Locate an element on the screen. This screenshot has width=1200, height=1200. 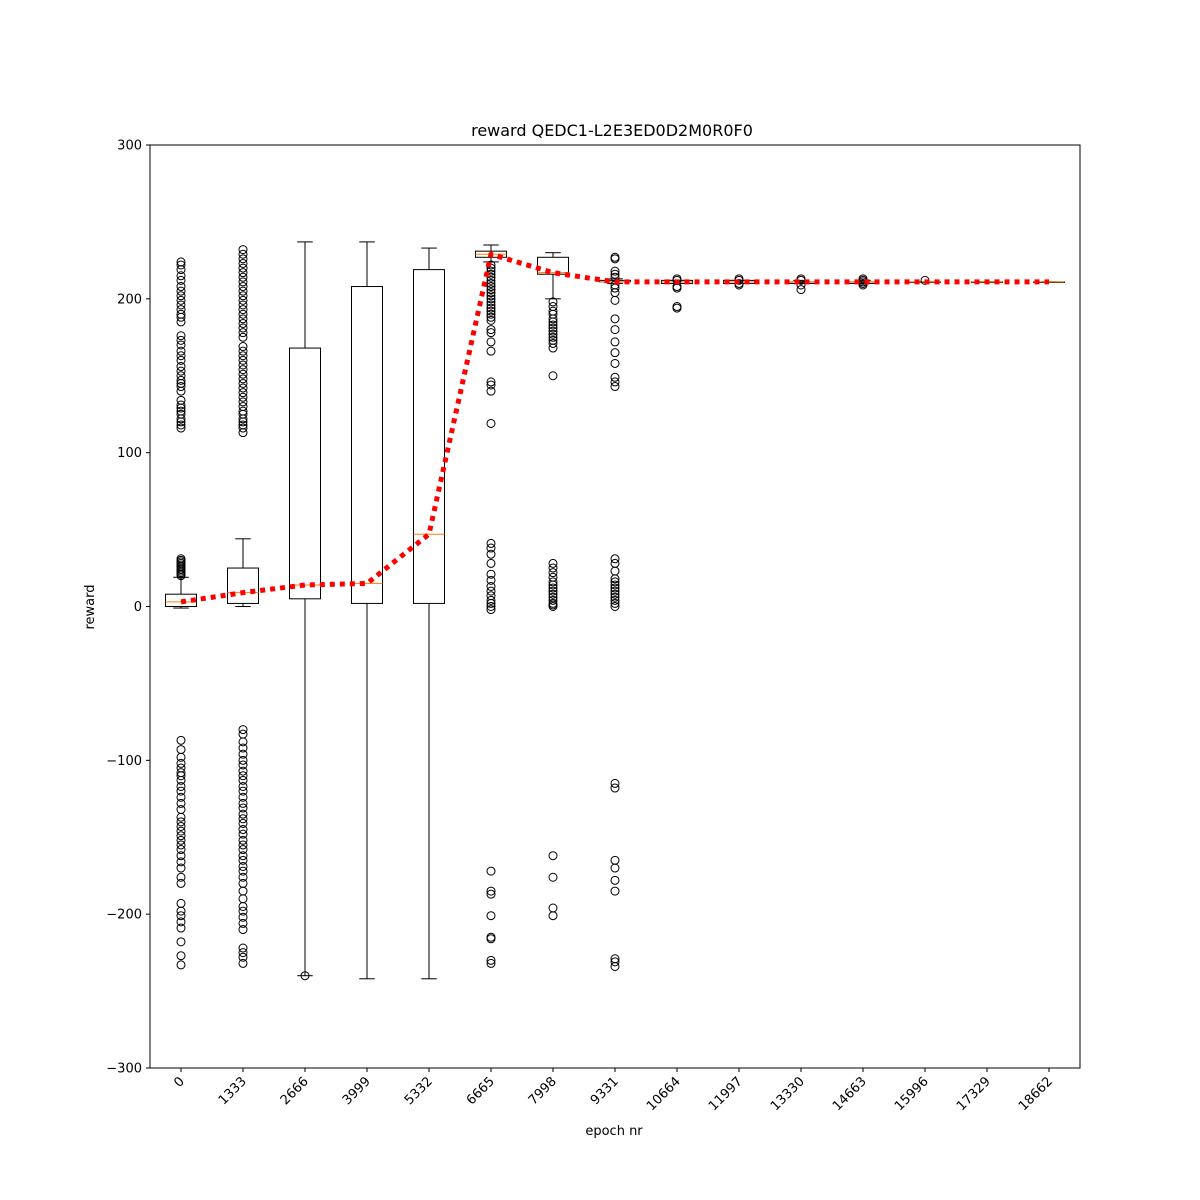
y-axis-label: reward is located at coordinates (90, 606).